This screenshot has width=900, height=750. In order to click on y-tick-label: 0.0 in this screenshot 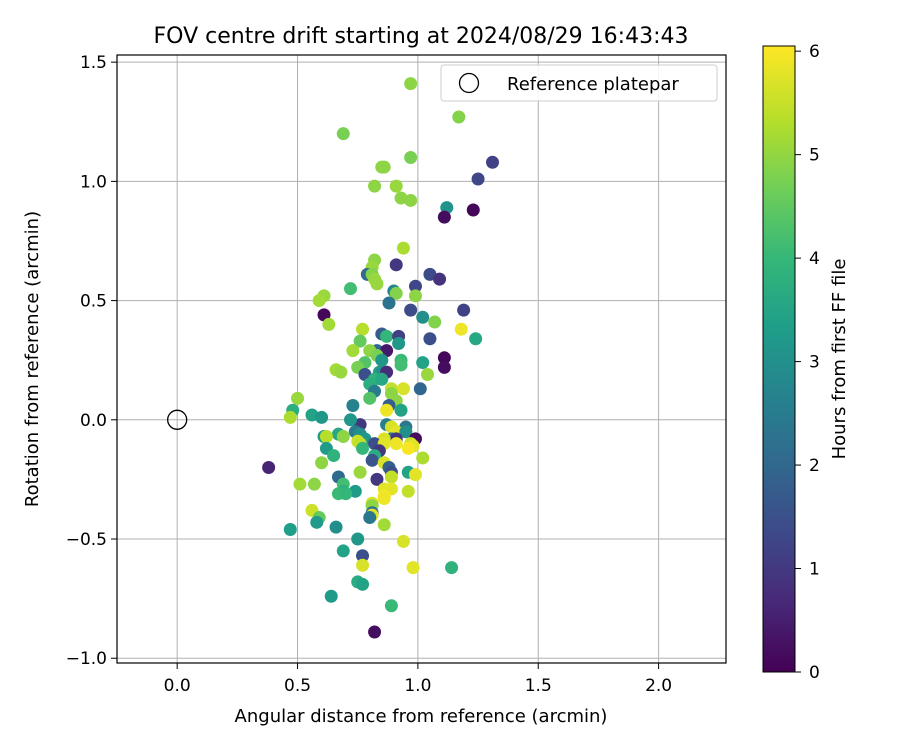, I will do `click(93, 421)`.